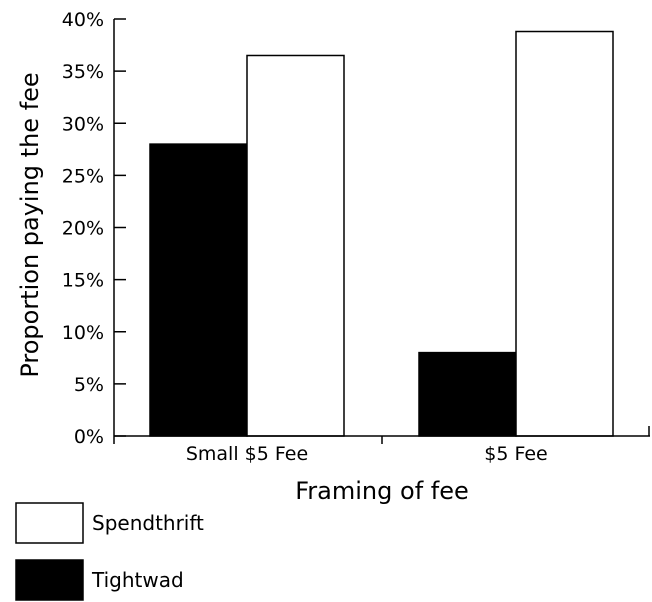 Image resolution: width=652 pixels, height=602 pixels. What do you see at coordinates (89, 437) in the screenshot?
I see `y-tick-label: 0%` at bounding box center [89, 437].